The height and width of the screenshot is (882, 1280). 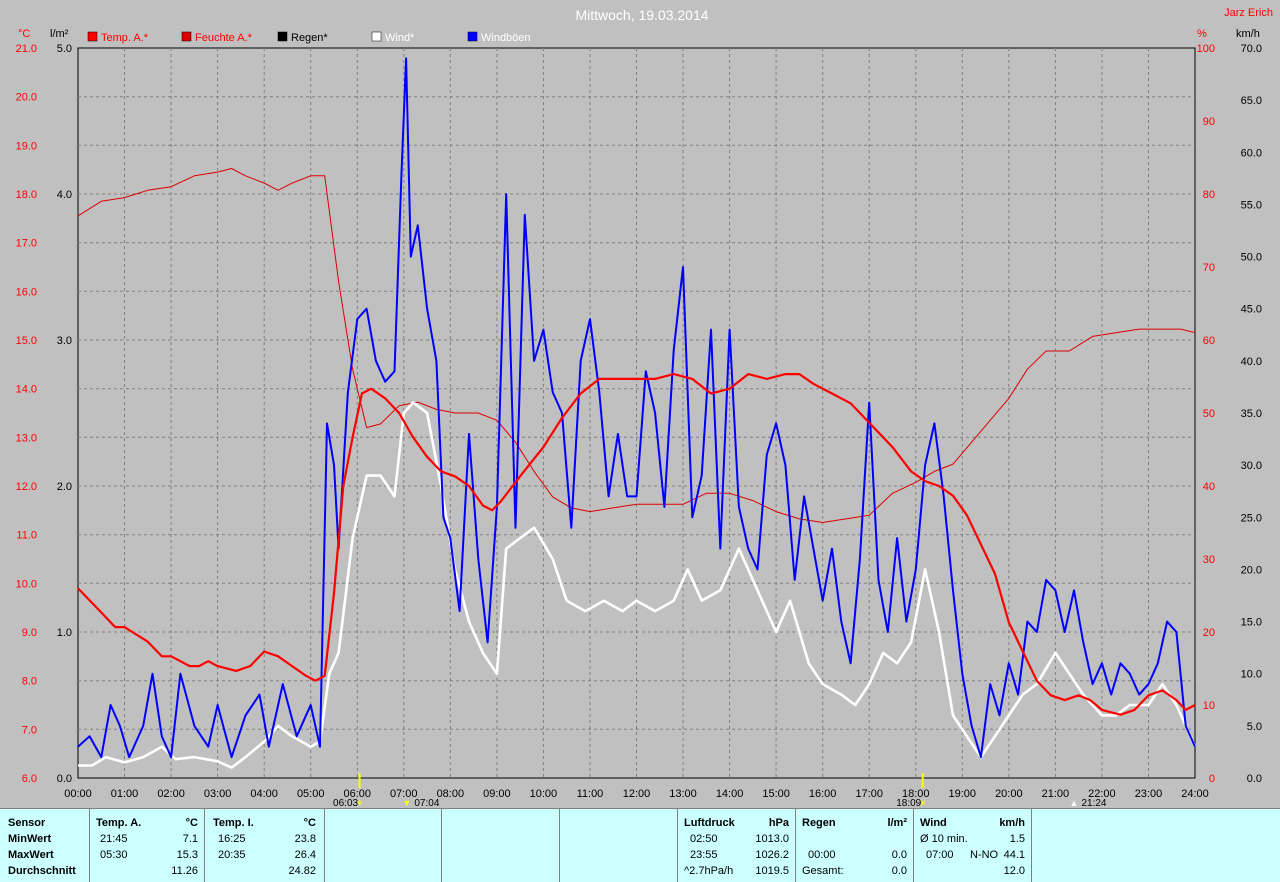 What do you see at coordinates (944, 839) in the screenshot?
I see `wind-avg-label: Ø 10 min.` at bounding box center [944, 839].